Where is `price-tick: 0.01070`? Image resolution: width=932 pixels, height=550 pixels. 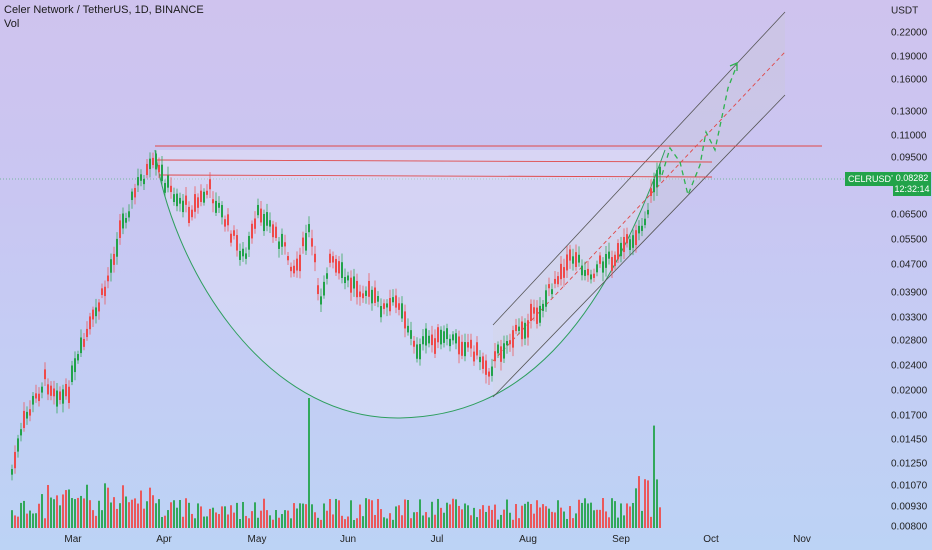 price-tick: 0.01070 is located at coordinates (909, 486).